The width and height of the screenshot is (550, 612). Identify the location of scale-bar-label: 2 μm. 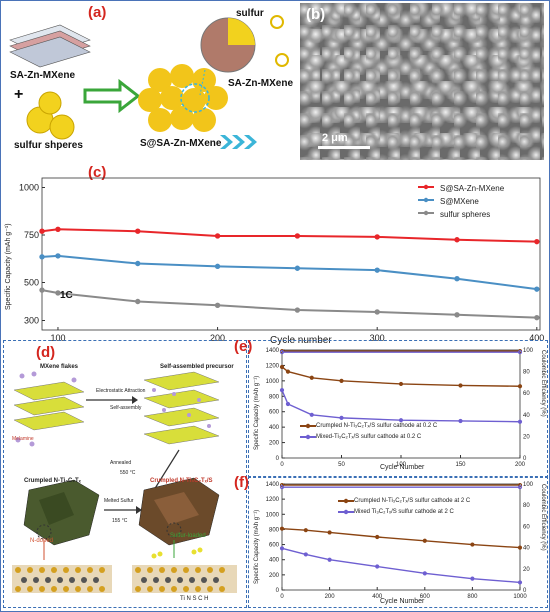
(335, 138).